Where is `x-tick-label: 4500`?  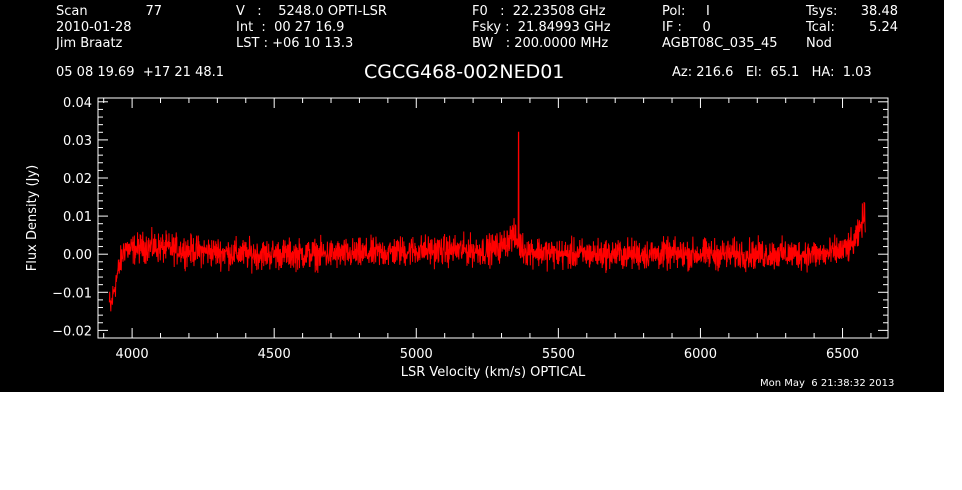
x-tick-label: 4500 is located at coordinates (274, 354).